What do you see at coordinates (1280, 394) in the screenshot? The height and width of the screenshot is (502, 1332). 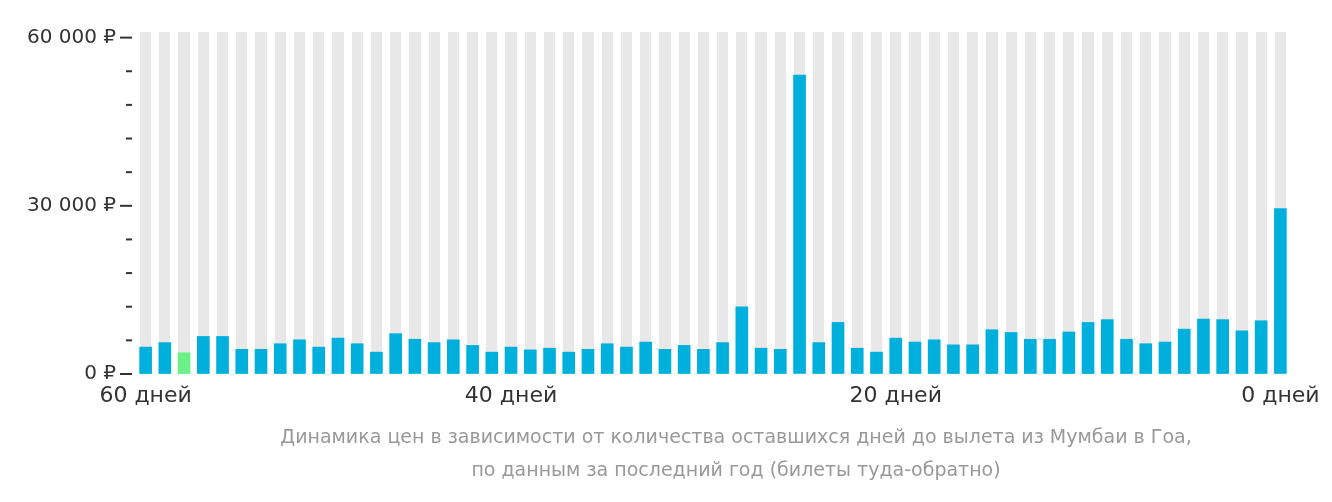 I see `x-tick-label: 0 дней` at bounding box center [1280, 394].